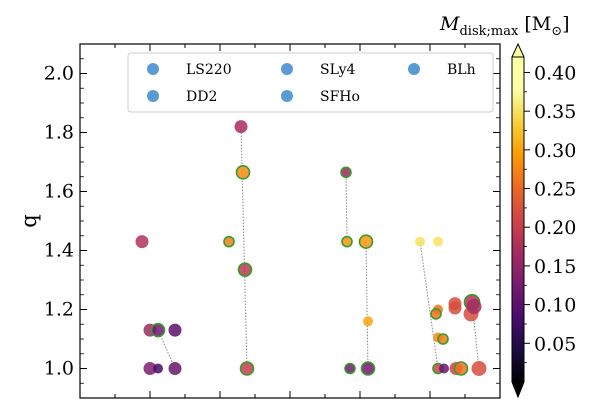 This screenshot has height=415, width=607. I want to click on colorbar-tick-label: 0.20, so click(555, 228).